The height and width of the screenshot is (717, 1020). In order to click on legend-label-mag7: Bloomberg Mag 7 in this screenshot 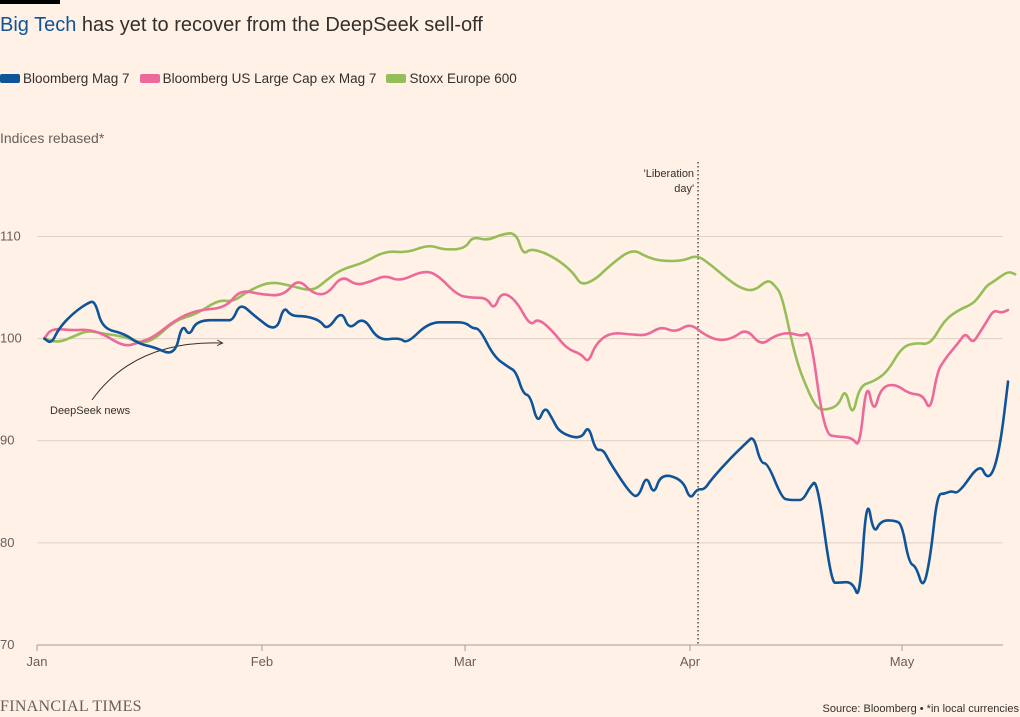, I will do `click(76, 78)`.